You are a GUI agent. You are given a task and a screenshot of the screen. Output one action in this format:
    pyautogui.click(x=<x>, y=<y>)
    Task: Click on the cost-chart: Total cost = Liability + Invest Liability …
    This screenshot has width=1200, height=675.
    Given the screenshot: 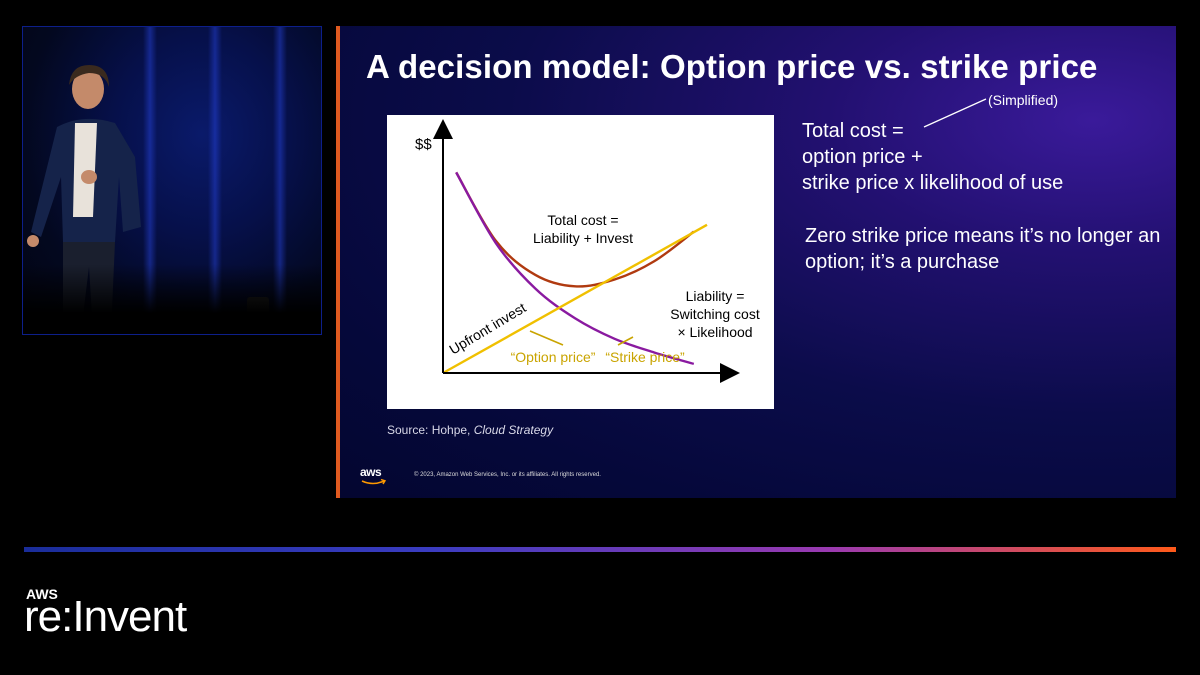 What is the action you would take?
    pyautogui.click(x=587, y=251)
    